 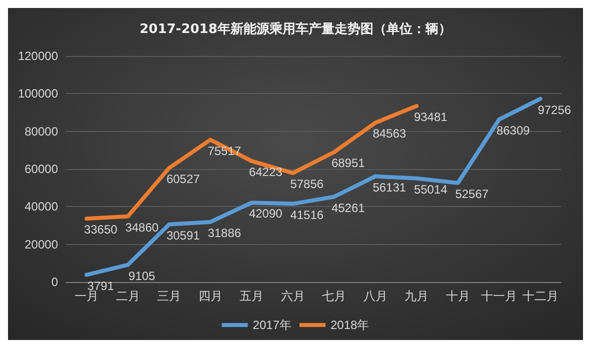 What do you see at coordinates (513, 130) in the screenshot?
I see `data-label: 86309` at bounding box center [513, 130].